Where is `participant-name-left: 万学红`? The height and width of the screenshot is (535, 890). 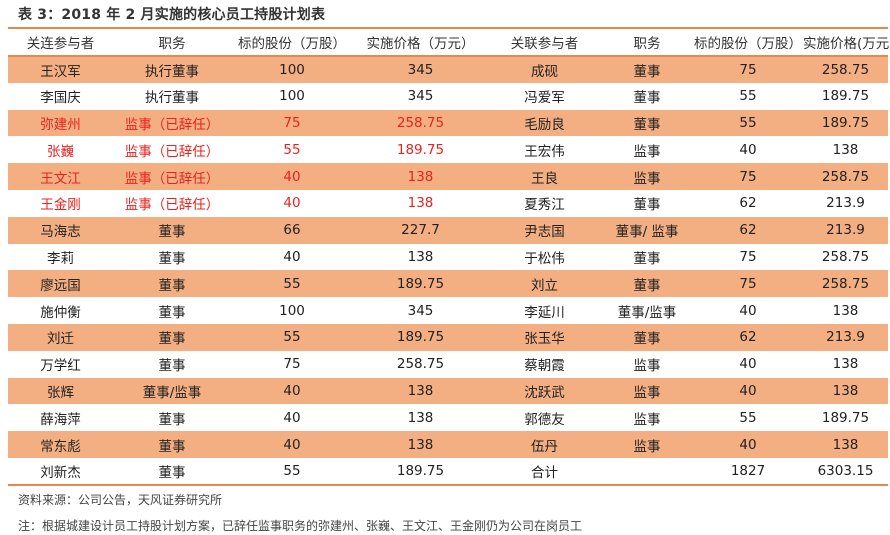 participant-name-left: 万学红 is located at coordinates (60, 366).